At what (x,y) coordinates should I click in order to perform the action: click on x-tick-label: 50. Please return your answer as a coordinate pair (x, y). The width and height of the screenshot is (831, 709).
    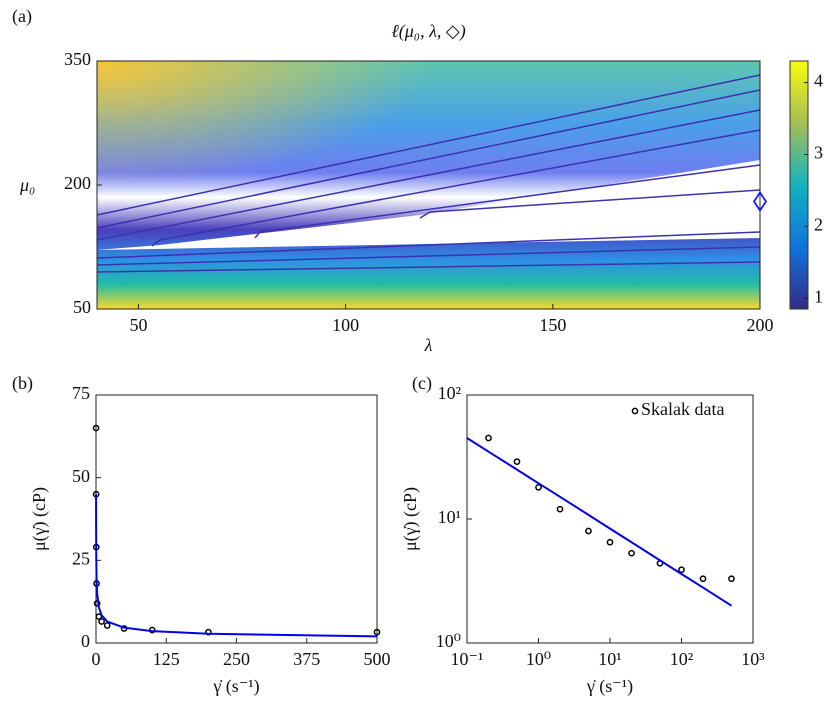
    Looking at the image, I should click on (138, 325).